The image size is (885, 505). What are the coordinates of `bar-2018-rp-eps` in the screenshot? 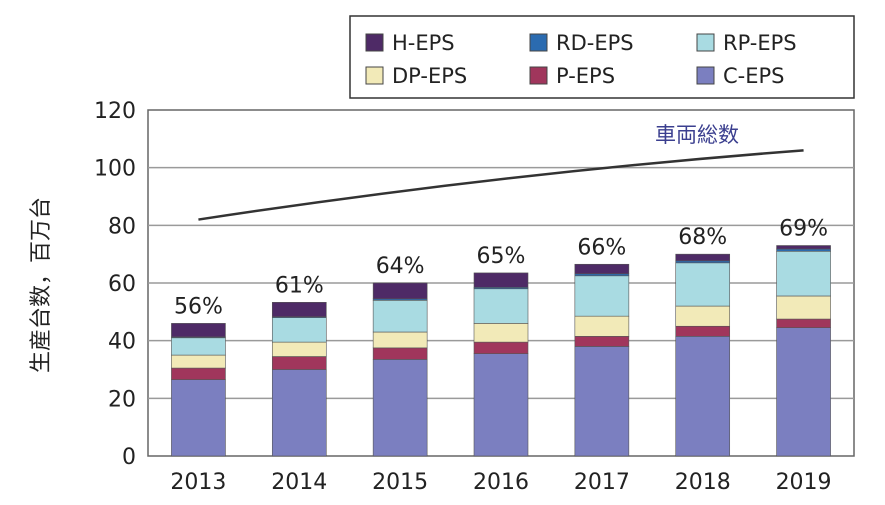 It's located at (703, 284).